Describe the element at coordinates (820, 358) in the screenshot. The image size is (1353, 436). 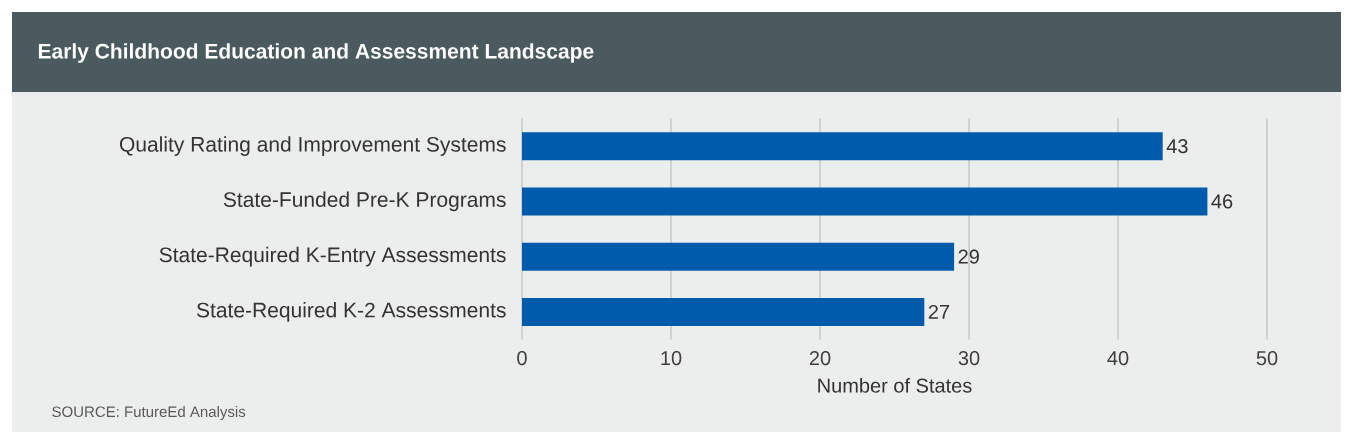
I see `x-tick-label: 20` at that location.